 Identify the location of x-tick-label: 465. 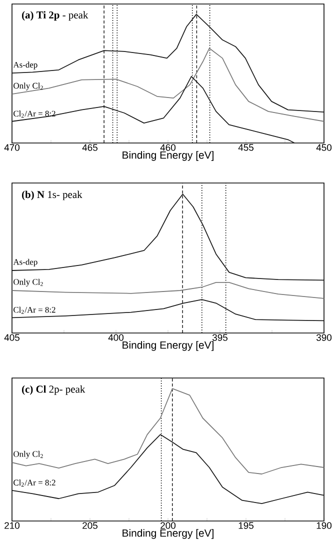
(90, 147).